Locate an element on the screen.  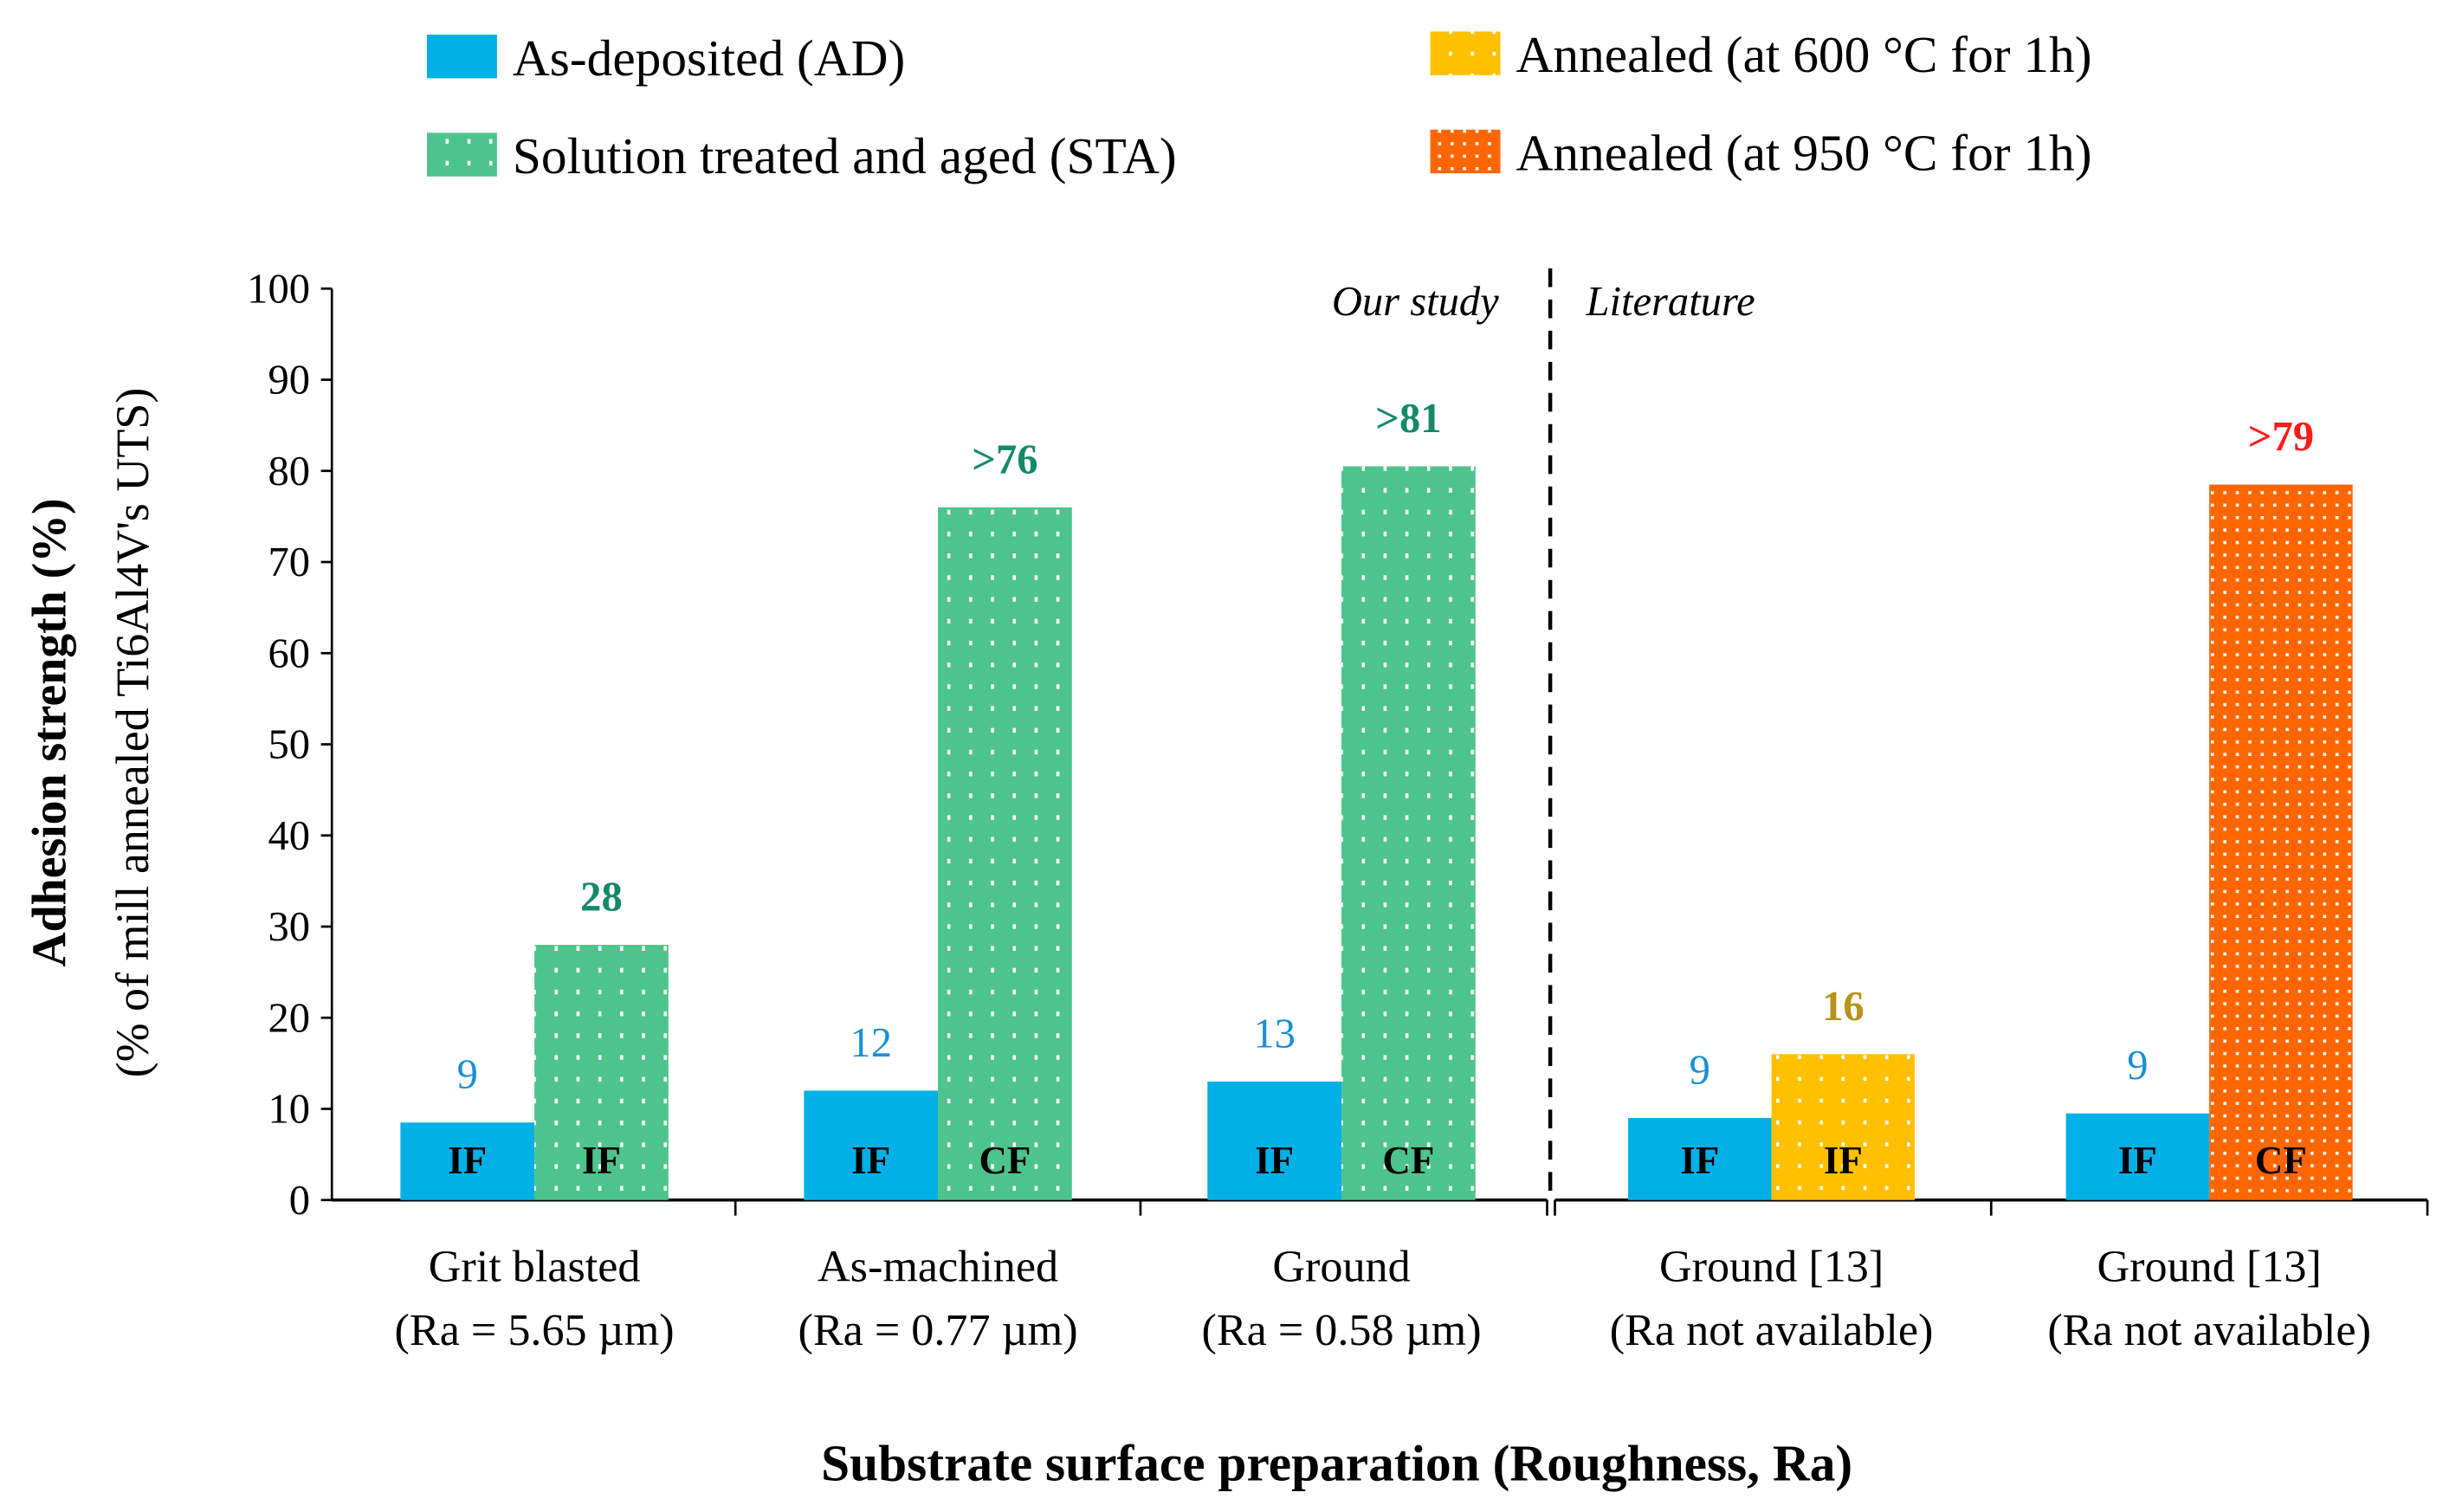
y-tick-label: 30 is located at coordinates (289, 926).